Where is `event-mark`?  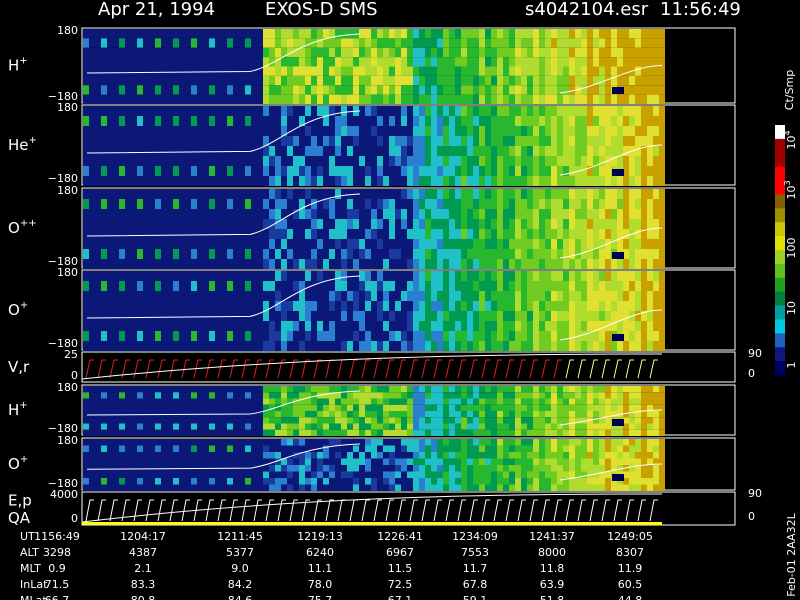 event-mark is located at coordinates (618, 337).